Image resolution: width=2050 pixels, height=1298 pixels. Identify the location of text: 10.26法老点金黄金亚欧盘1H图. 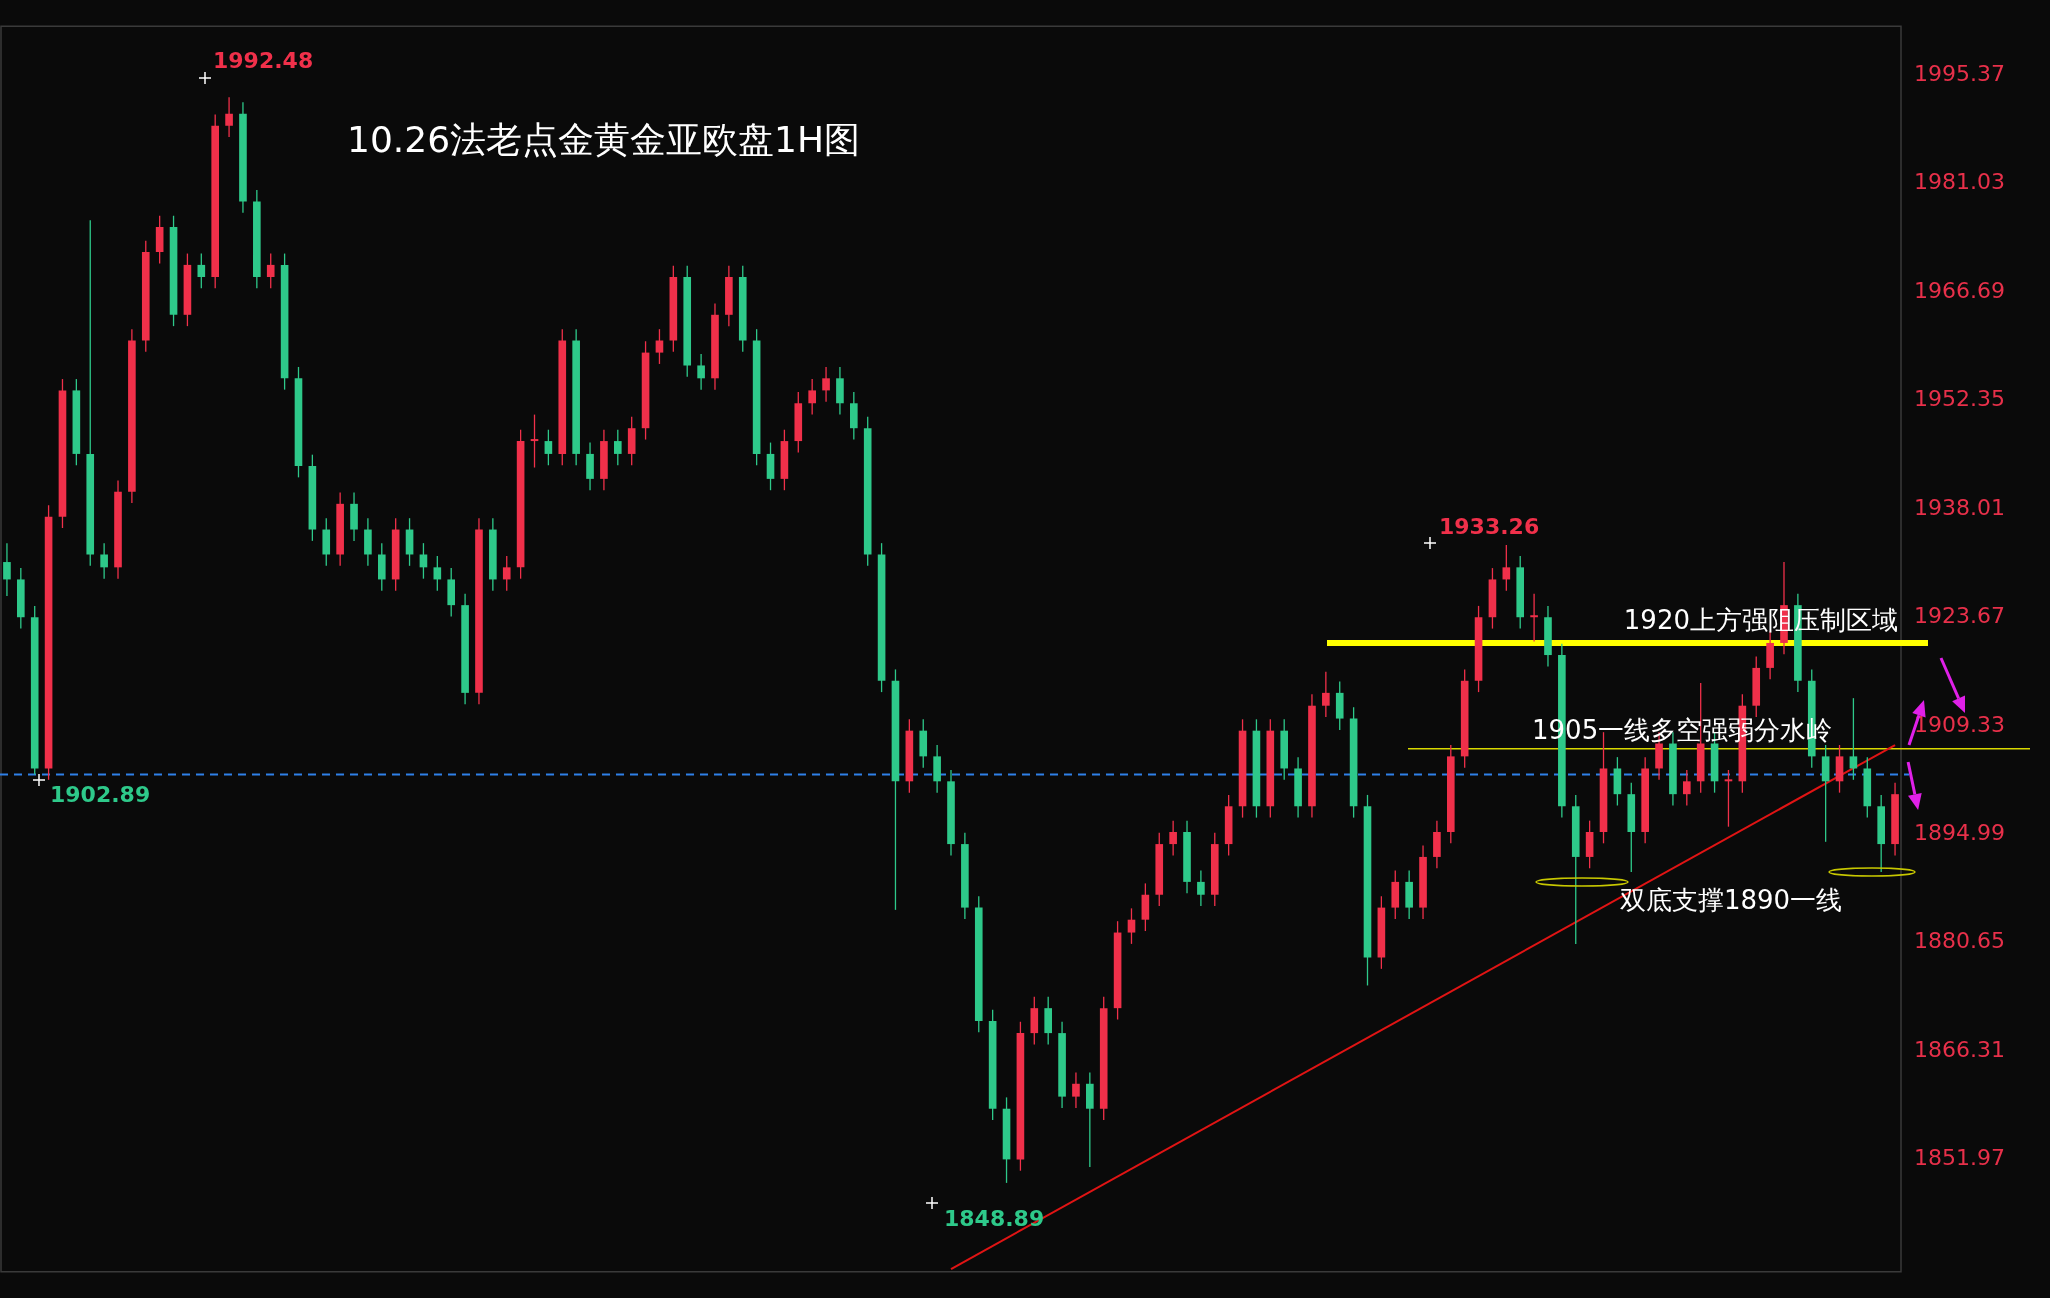
(604, 140).